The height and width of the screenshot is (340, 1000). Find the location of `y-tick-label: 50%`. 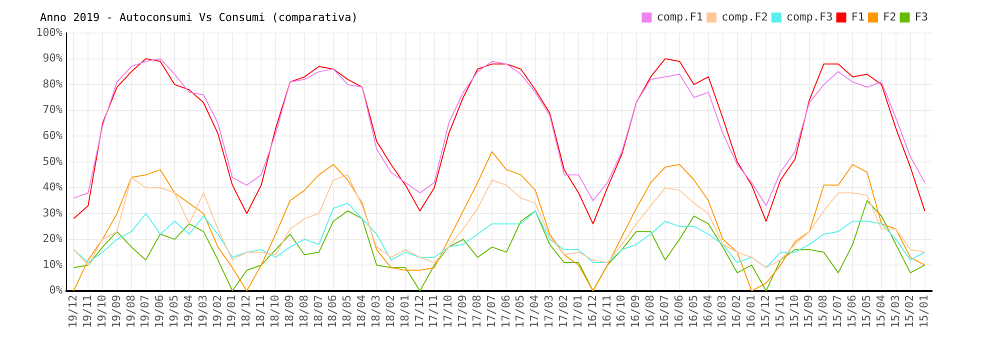

y-tick-label: 50% is located at coordinates (52, 161).